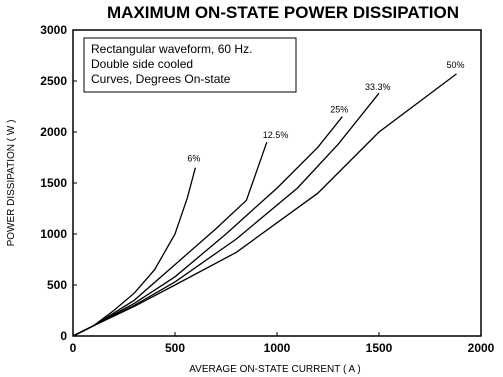 The width and height of the screenshot is (503, 377). What do you see at coordinates (193, 159) in the screenshot?
I see `curve-label: 6%` at bounding box center [193, 159].